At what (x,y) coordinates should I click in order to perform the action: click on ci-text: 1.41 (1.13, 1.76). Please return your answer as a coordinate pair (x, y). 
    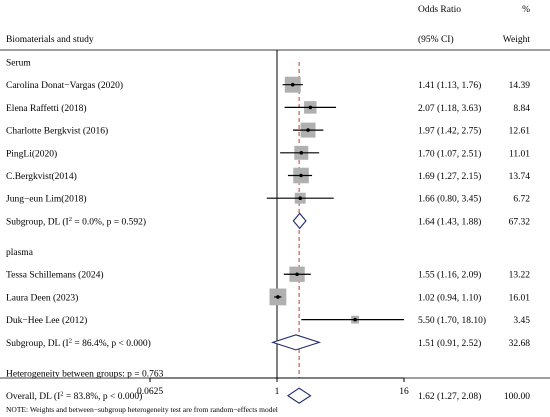
    Looking at the image, I should click on (449, 85).